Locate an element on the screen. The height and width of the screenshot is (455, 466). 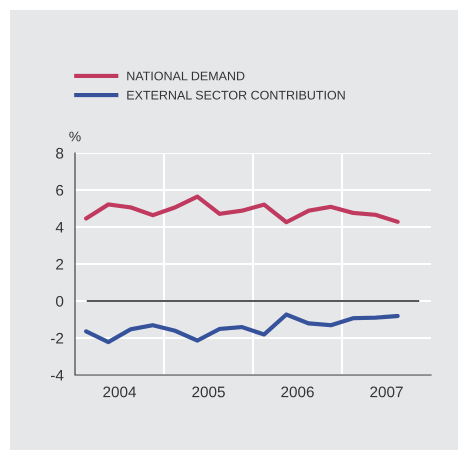
y-tick-label: 4 is located at coordinates (60, 227).